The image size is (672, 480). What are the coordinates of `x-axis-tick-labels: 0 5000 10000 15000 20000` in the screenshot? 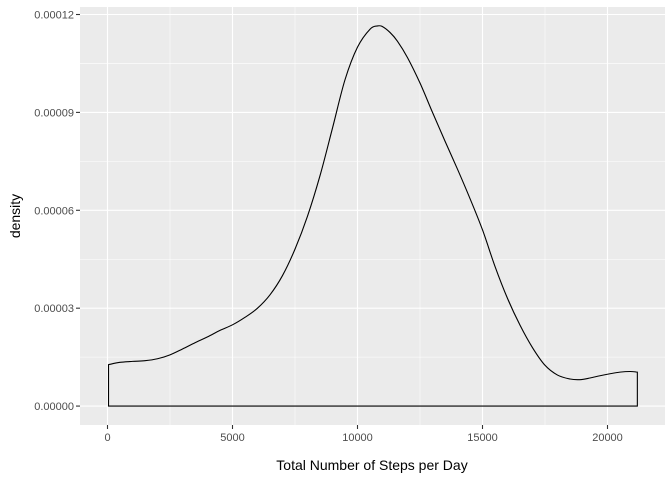 It's located at (363, 438).